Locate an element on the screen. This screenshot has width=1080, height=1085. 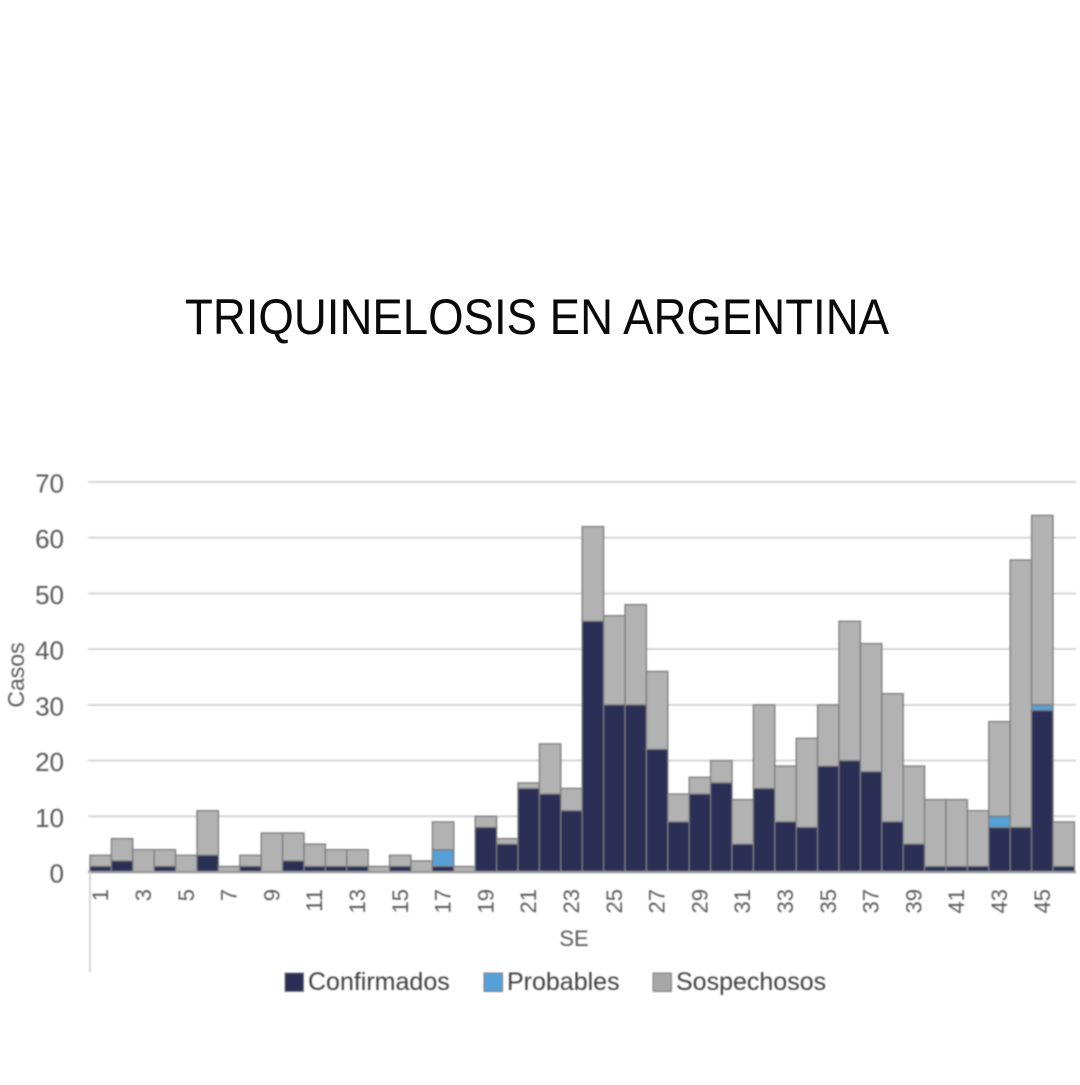
svg-text: 20 is located at coordinates (49, 762).